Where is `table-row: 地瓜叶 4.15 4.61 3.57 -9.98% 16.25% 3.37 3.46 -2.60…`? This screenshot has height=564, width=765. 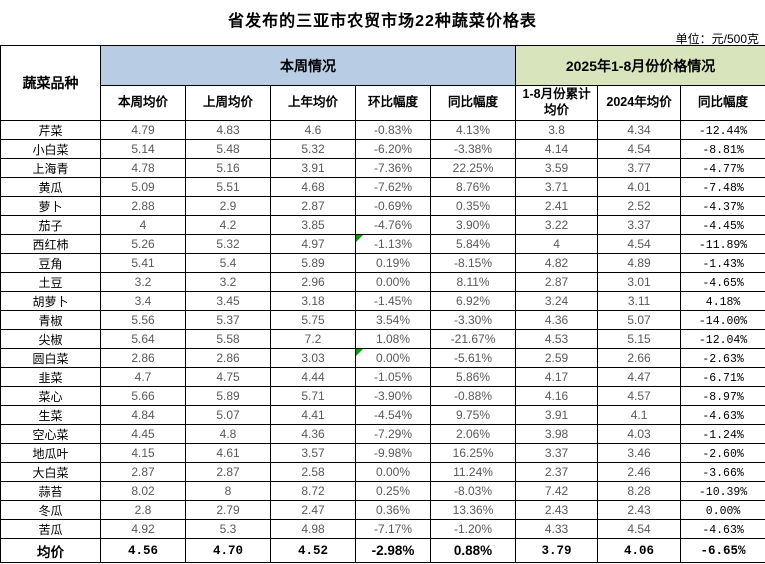 table-row: 地瓜叶 4.15 4.61 3.57 -9.98% 16.25% 3.37 3.46 -2.60… is located at coordinates (382, 453).